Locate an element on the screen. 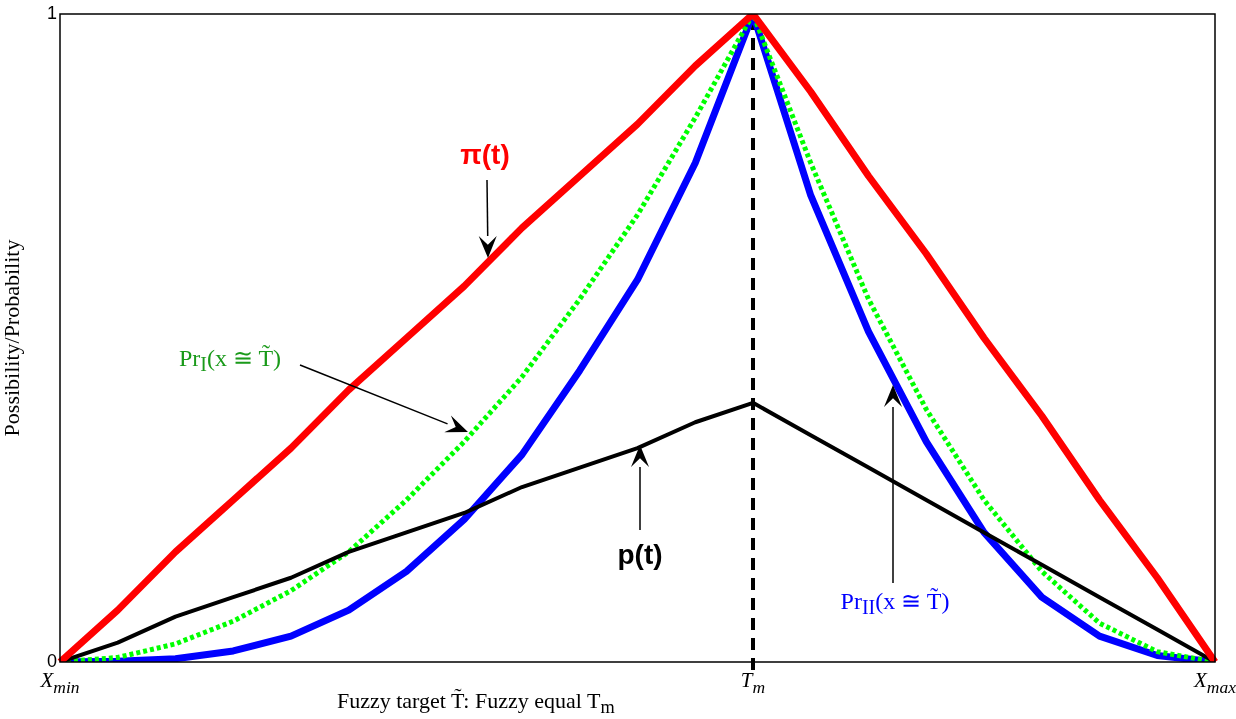 The width and height of the screenshot is (1236, 719). x-tick-label: T$_{m}$ is located at coordinates (753, 683).